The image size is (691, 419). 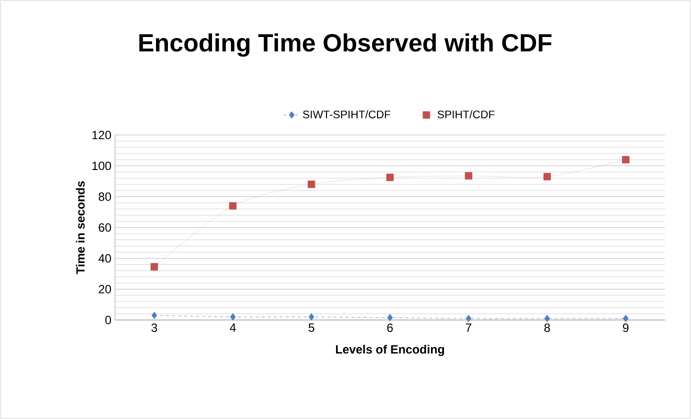 I want to click on y-axis-title: Time in seconds, so click(x=80, y=227).